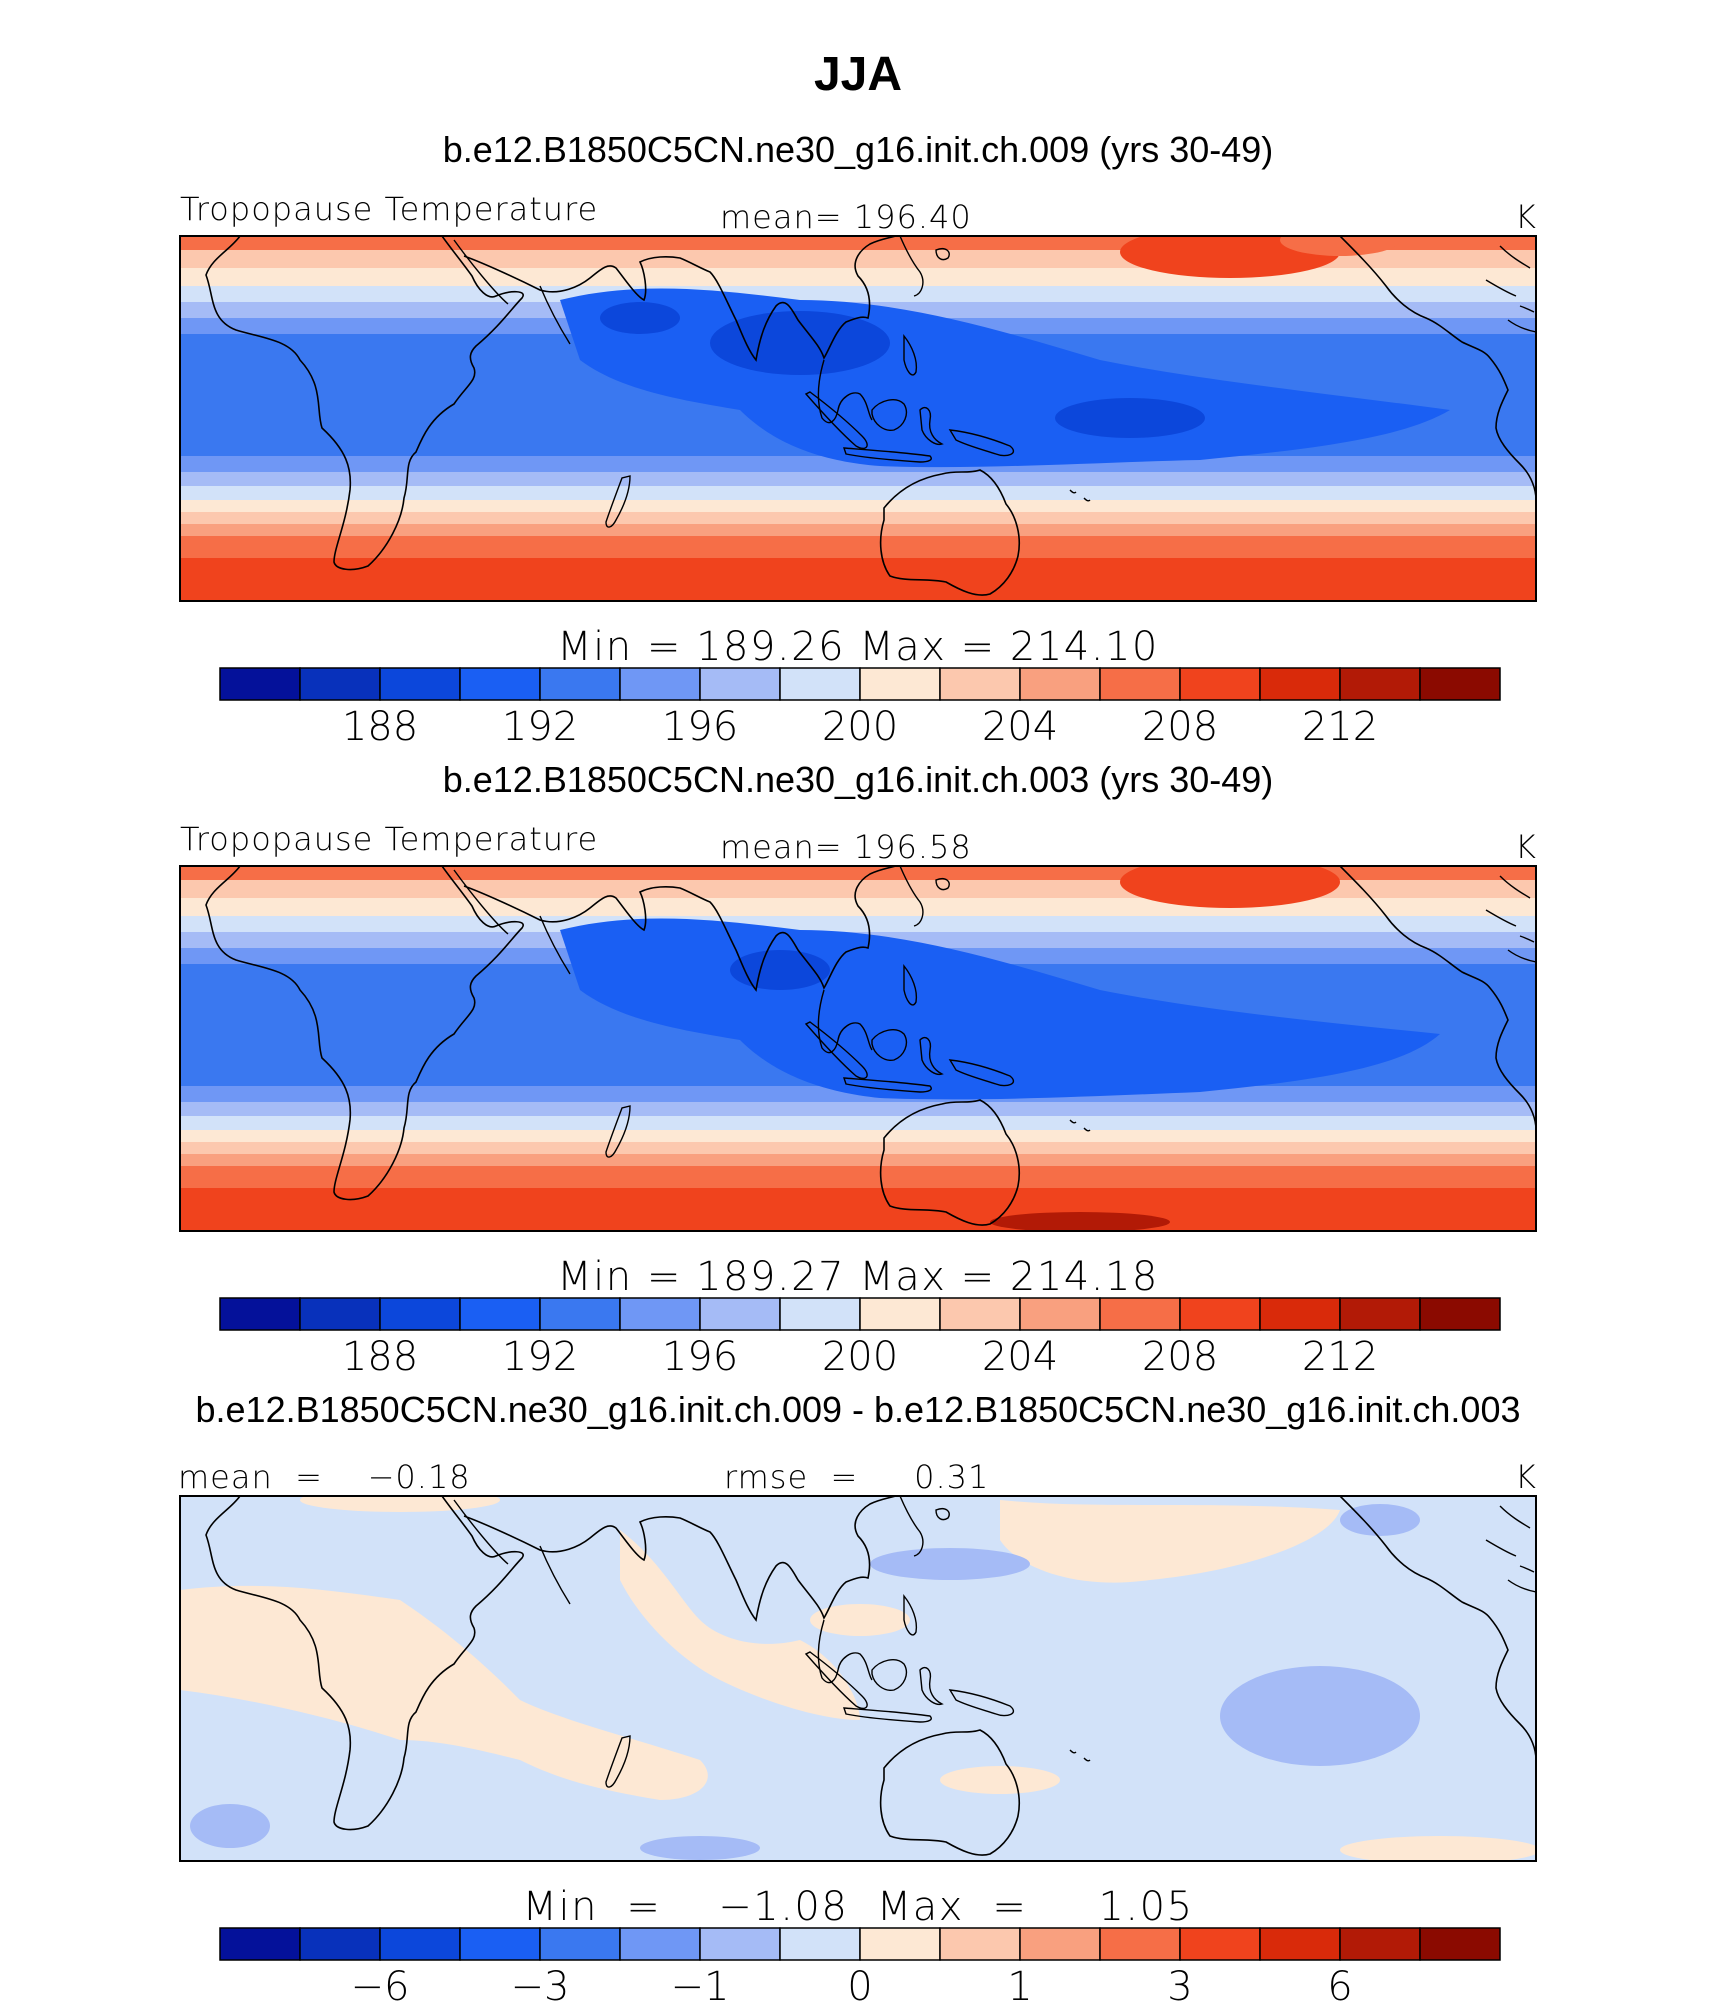 The width and height of the screenshot is (1710, 2014). I want to click on panel-2-colorbar: 188 192 196 200 204 208 212, so click(860, 1338).